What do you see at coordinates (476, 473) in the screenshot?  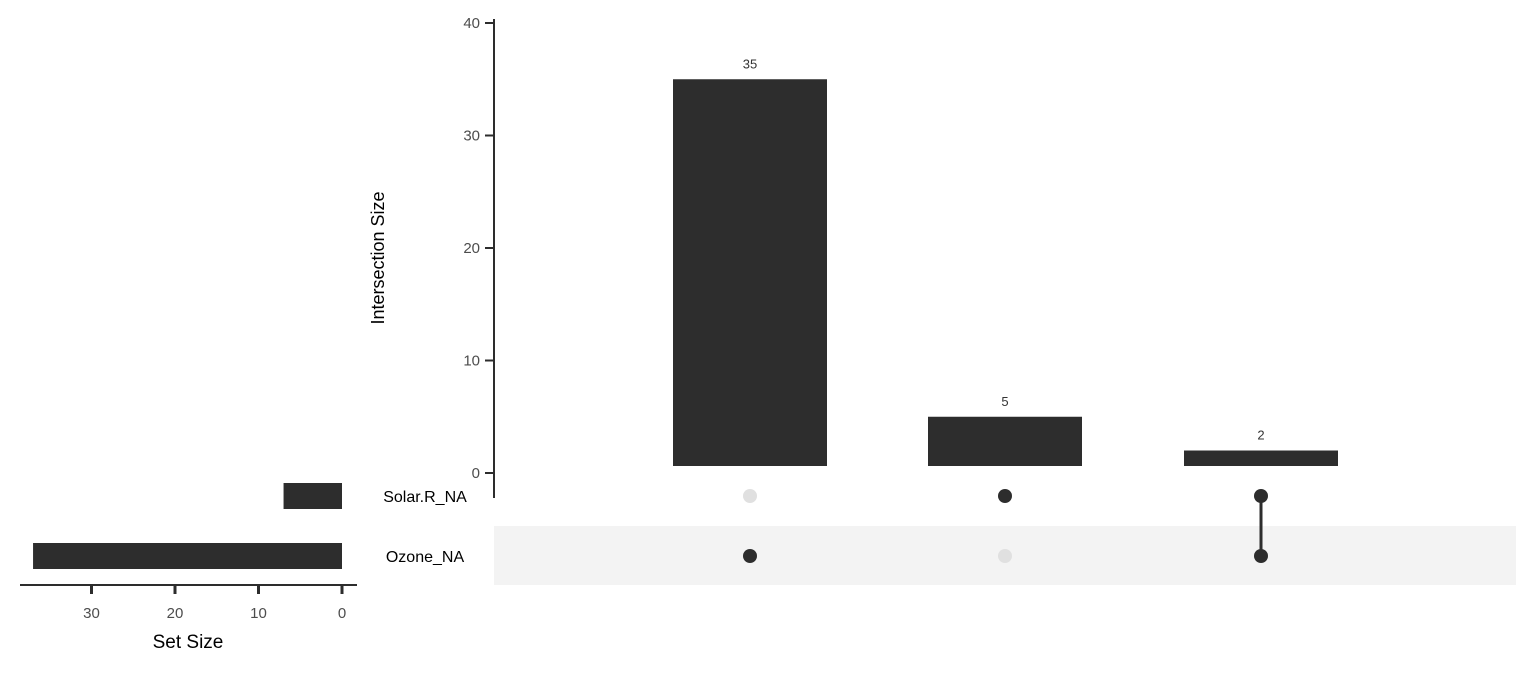 I see `y-tick-label: 0` at bounding box center [476, 473].